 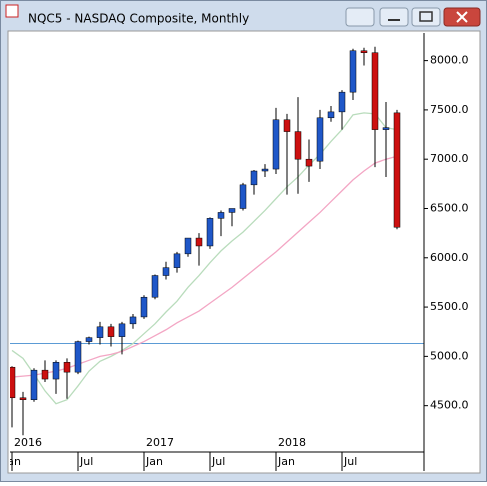 What do you see at coordinates (449, 355) in the screenshot?
I see `y-tick-label: 5000.0` at bounding box center [449, 355].